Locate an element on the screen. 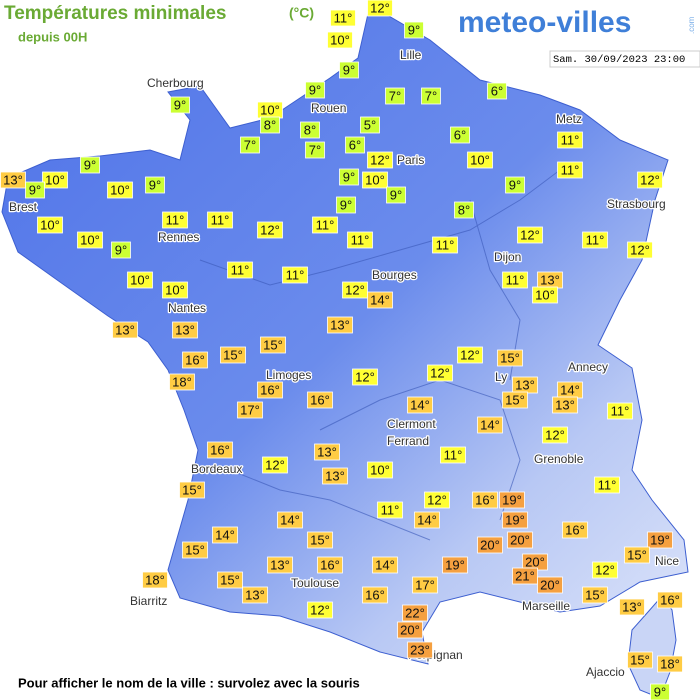  city-name: Dijon is located at coordinates (507, 257).